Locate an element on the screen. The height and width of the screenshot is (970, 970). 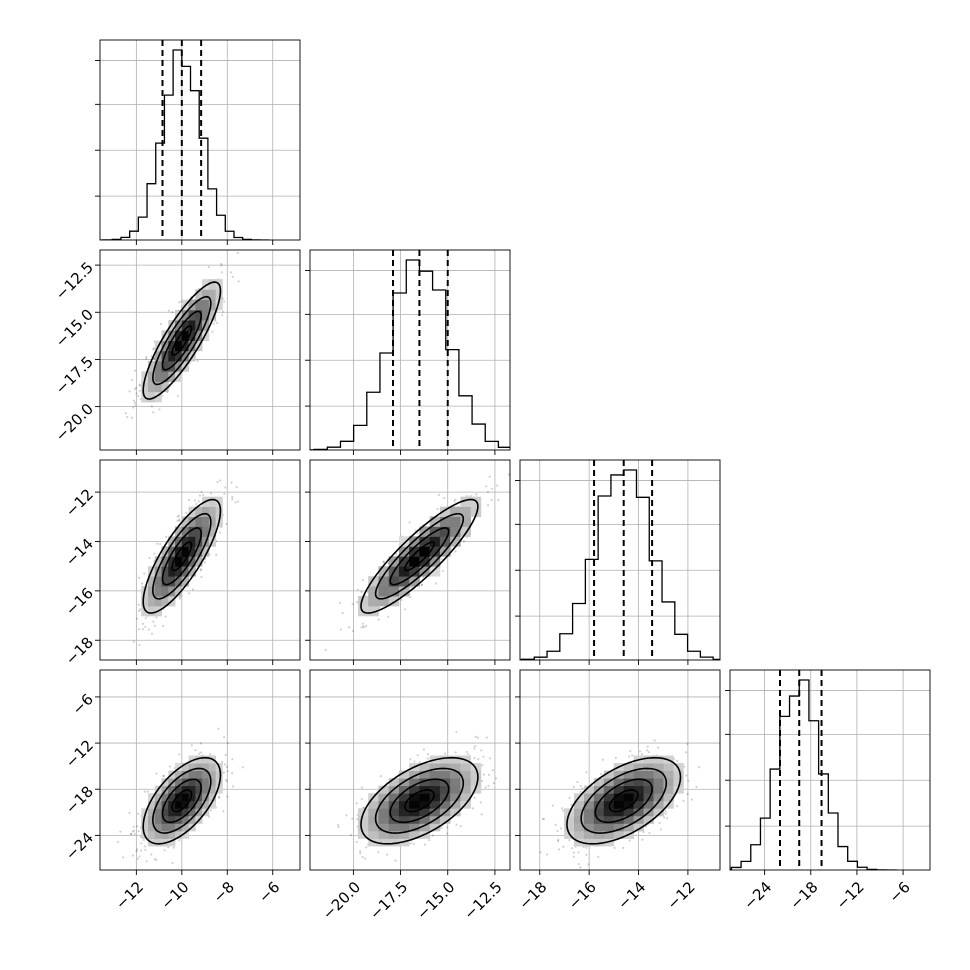
xtick-label-2: −8 is located at coordinates (224, 892).